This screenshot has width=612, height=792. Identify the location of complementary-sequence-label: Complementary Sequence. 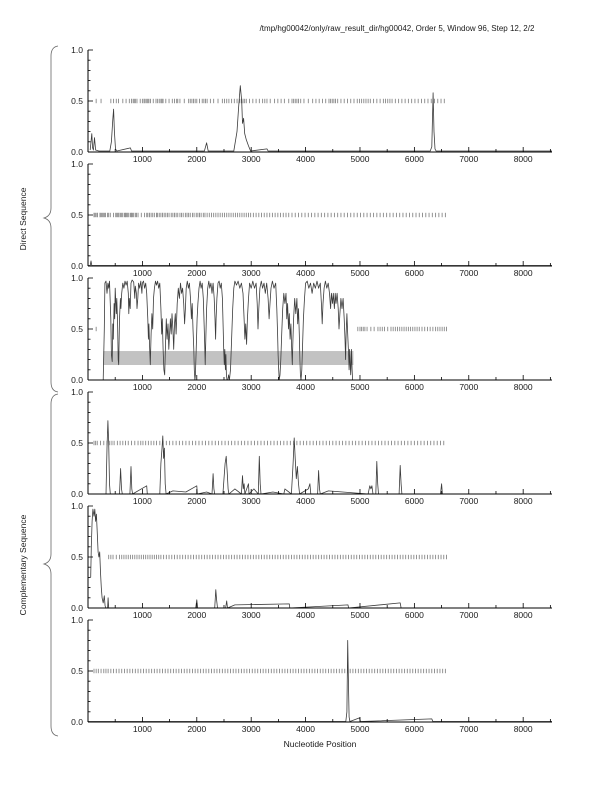
(23, 564).